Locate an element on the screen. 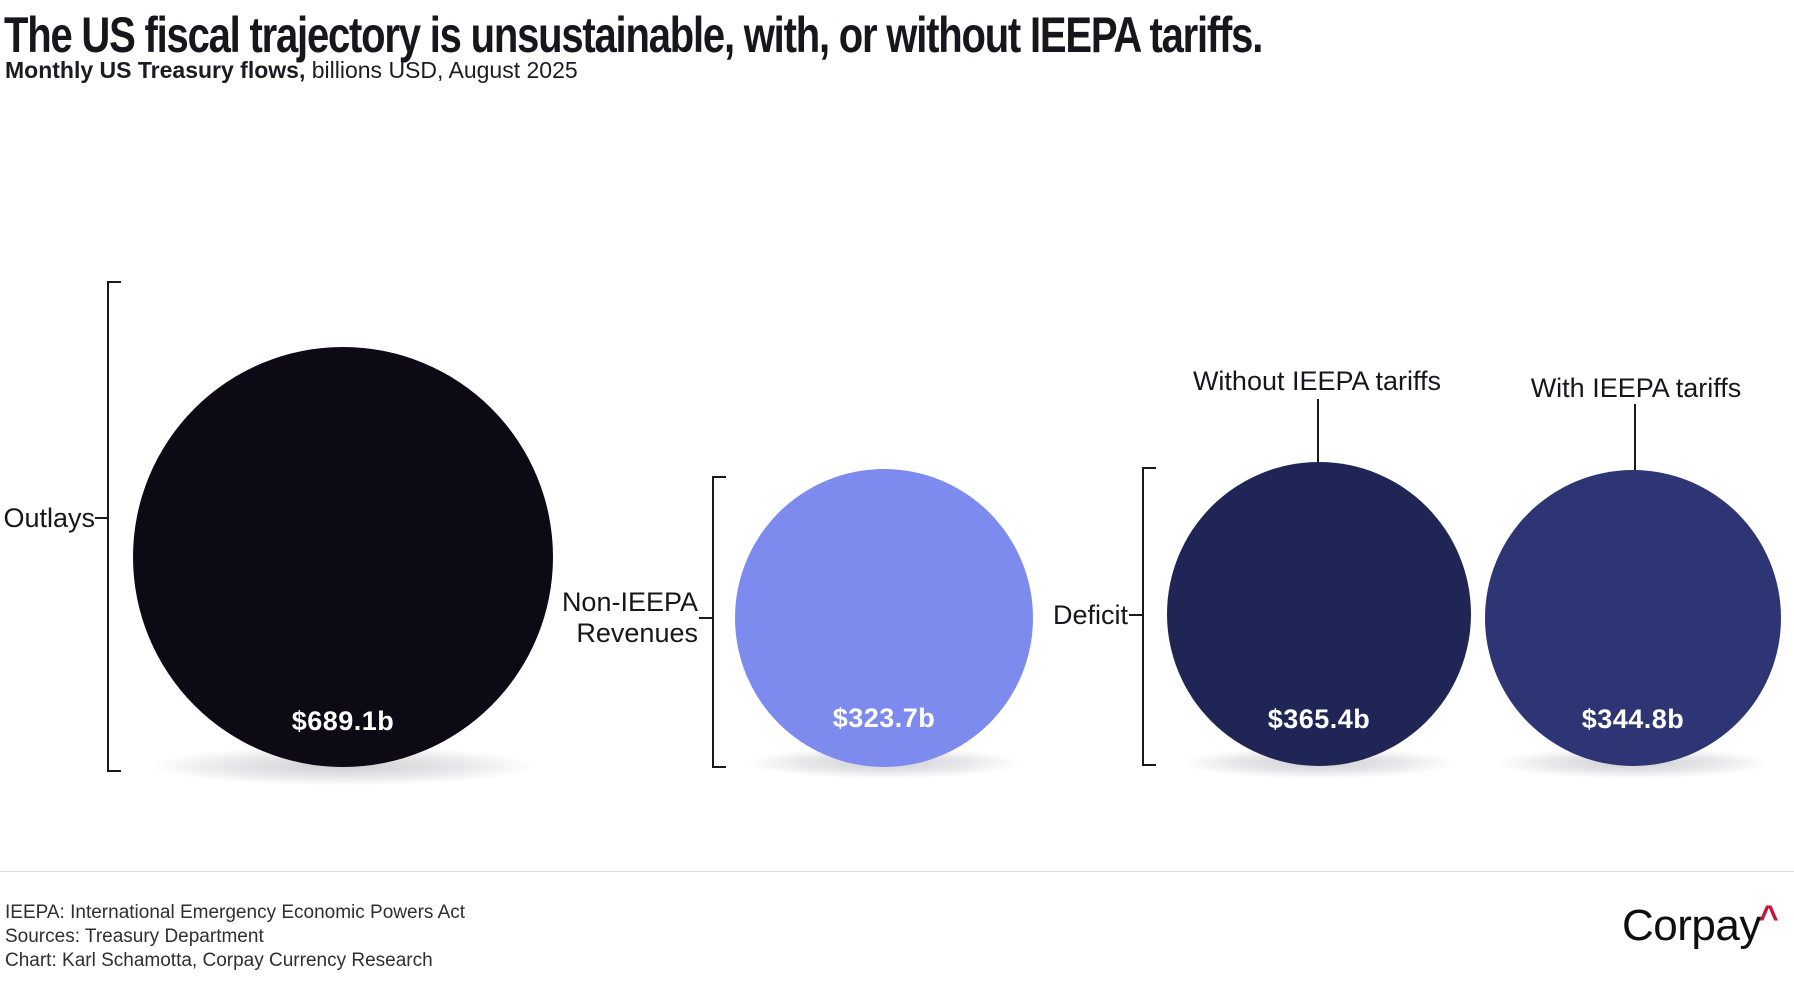 The image size is (1794, 1000). with-tariffs-leader-line is located at coordinates (1635, 437).